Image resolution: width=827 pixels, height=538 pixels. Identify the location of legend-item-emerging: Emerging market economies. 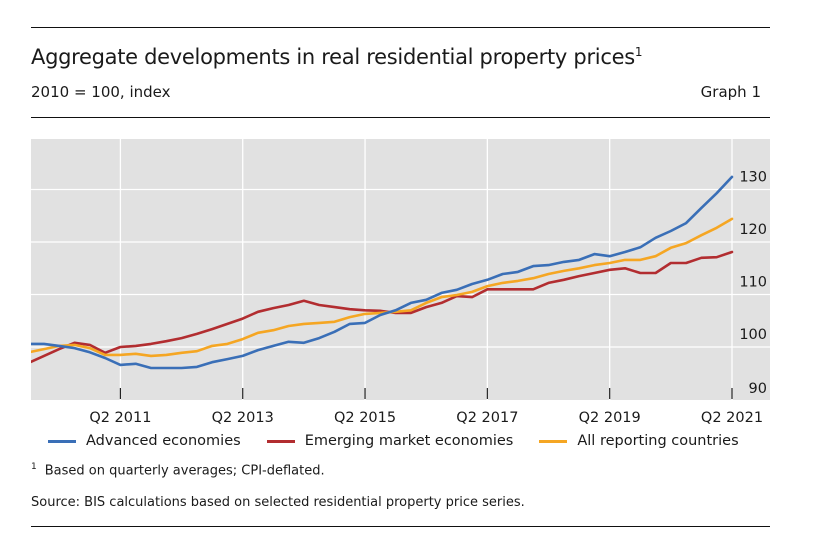
(390, 441).